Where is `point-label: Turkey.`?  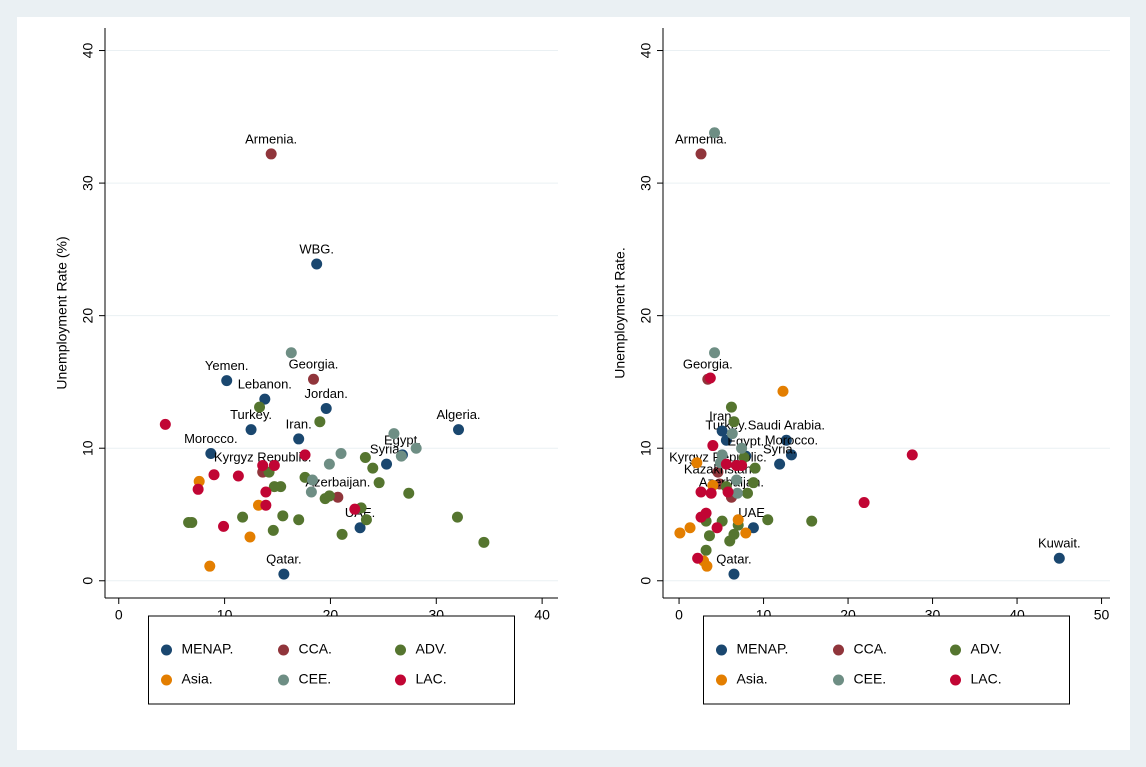 point-label: Turkey. is located at coordinates (251, 414).